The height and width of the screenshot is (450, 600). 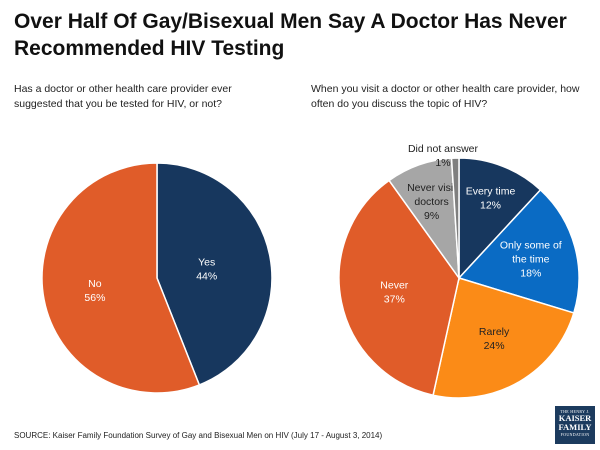 What do you see at coordinates (494, 332) in the screenshot?
I see `pie2-label-text-rarely: Rarely` at bounding box center [494, 332].